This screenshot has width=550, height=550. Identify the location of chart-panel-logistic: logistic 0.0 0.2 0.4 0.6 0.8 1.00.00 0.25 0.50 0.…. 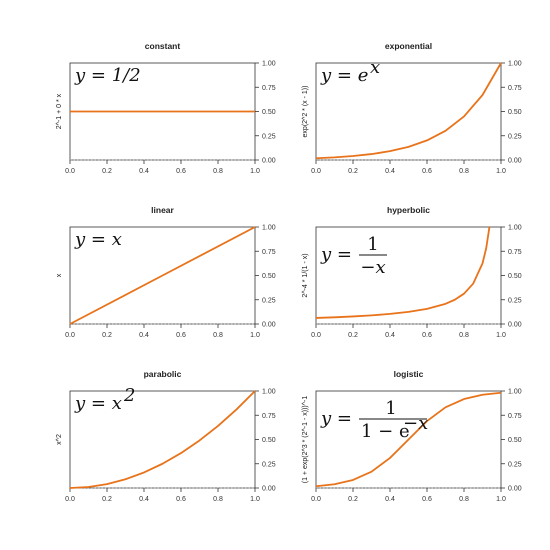
(412, 436).